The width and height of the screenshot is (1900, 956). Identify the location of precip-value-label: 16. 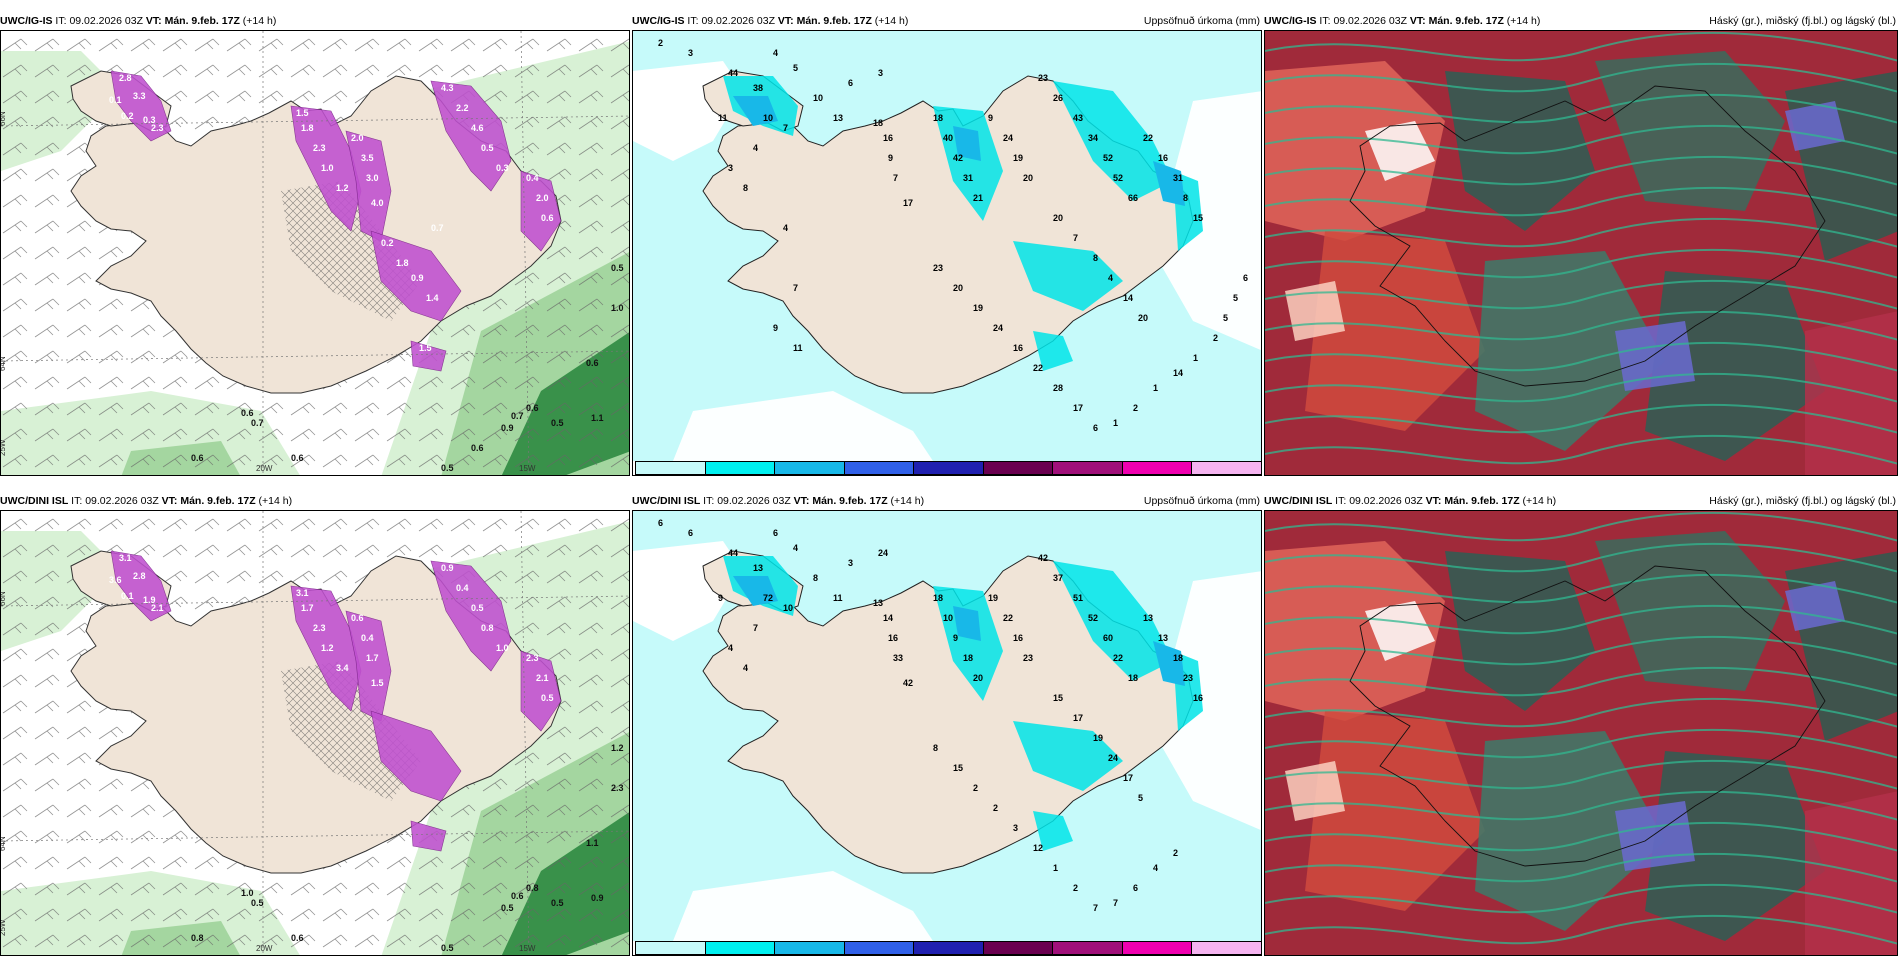
(1198, 698).